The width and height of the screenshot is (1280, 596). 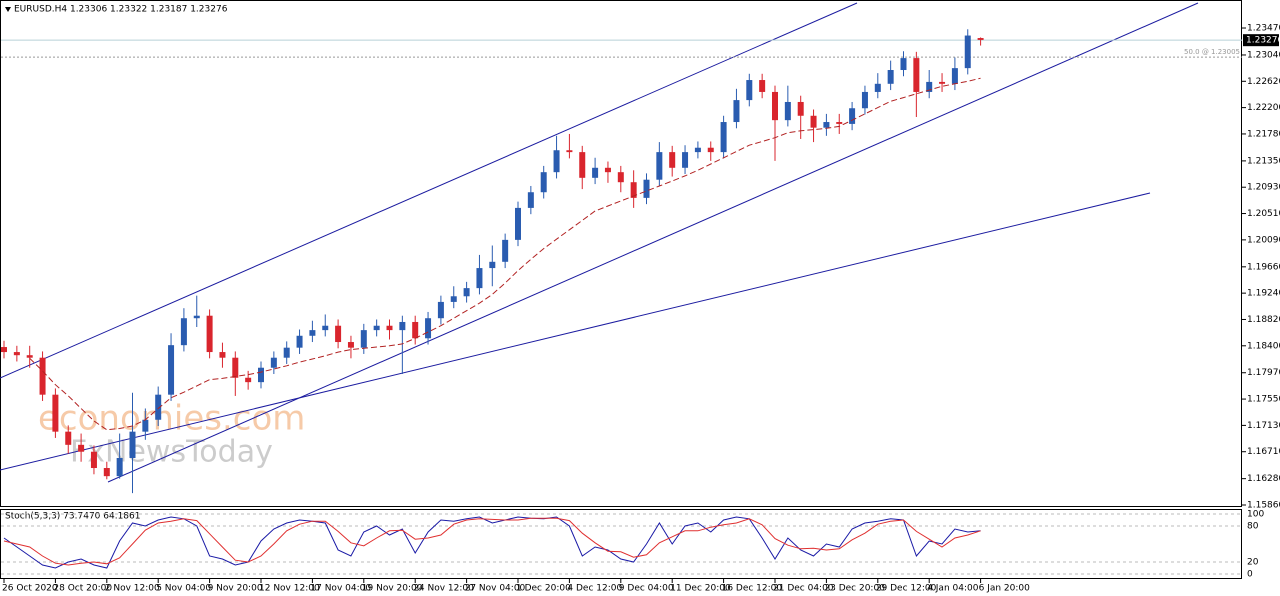 I want to click on x-tick-label: 11 Dec 20:00, so click(x=700, y=589).